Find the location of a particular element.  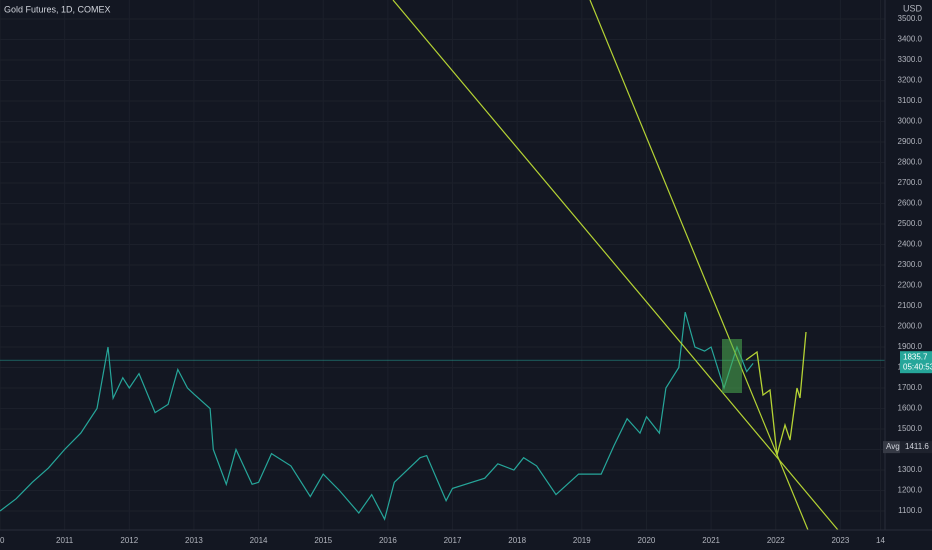

y-tick-label: 1900.0 is located at coordinates (910, 346).